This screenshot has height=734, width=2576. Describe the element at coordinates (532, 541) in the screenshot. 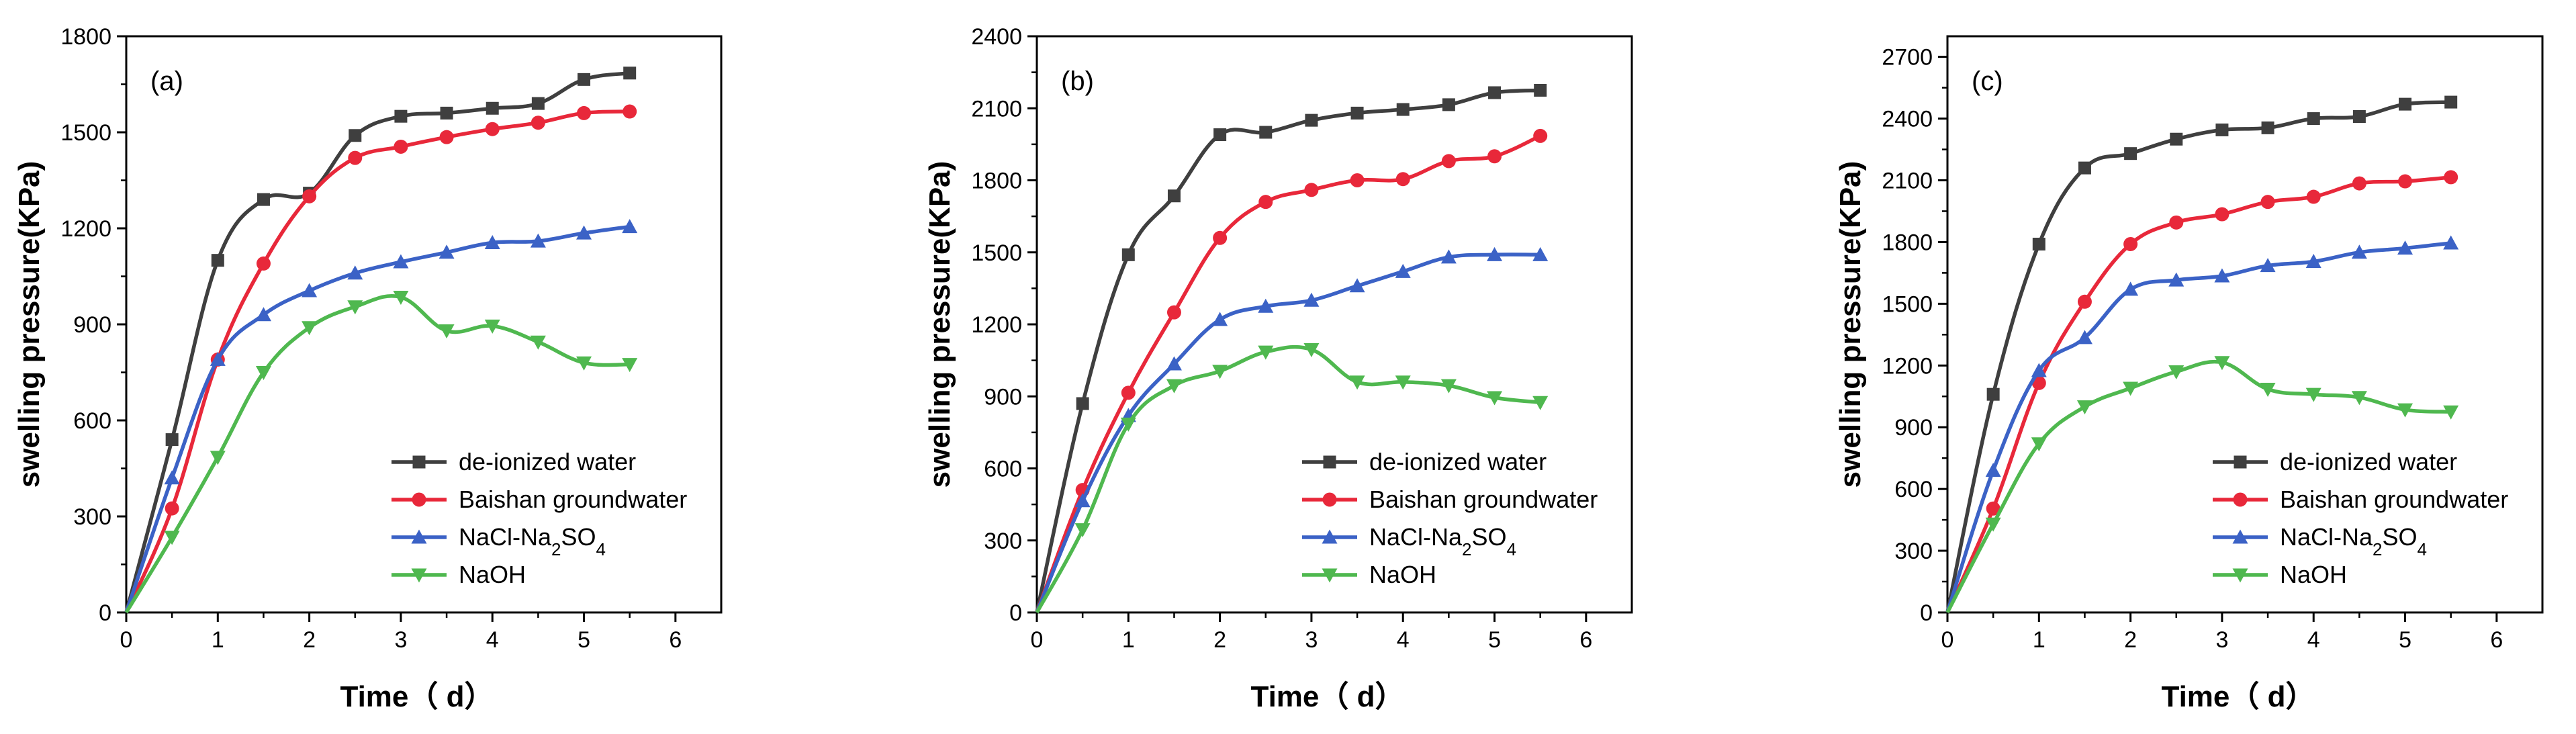

I see `legend-label: NaCl-Na2SO4` at that location.